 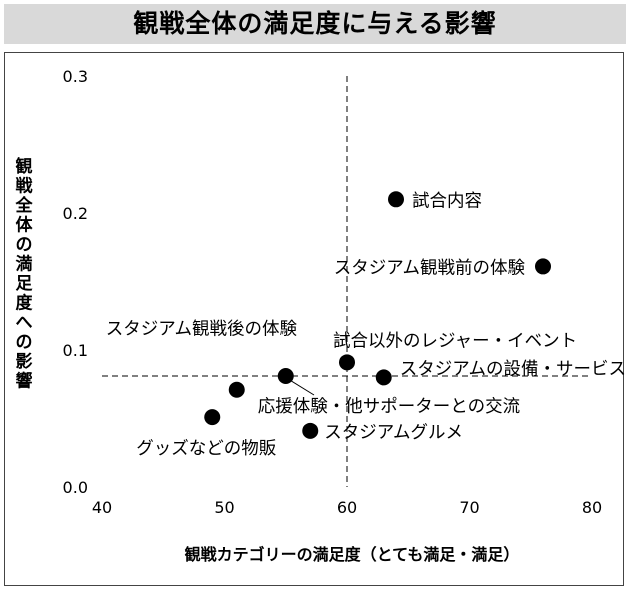 What do you see at coordinates (24, 323) in the screenshot?
I see `y-axis-label-char: へ` at bounding box center [24, 323].